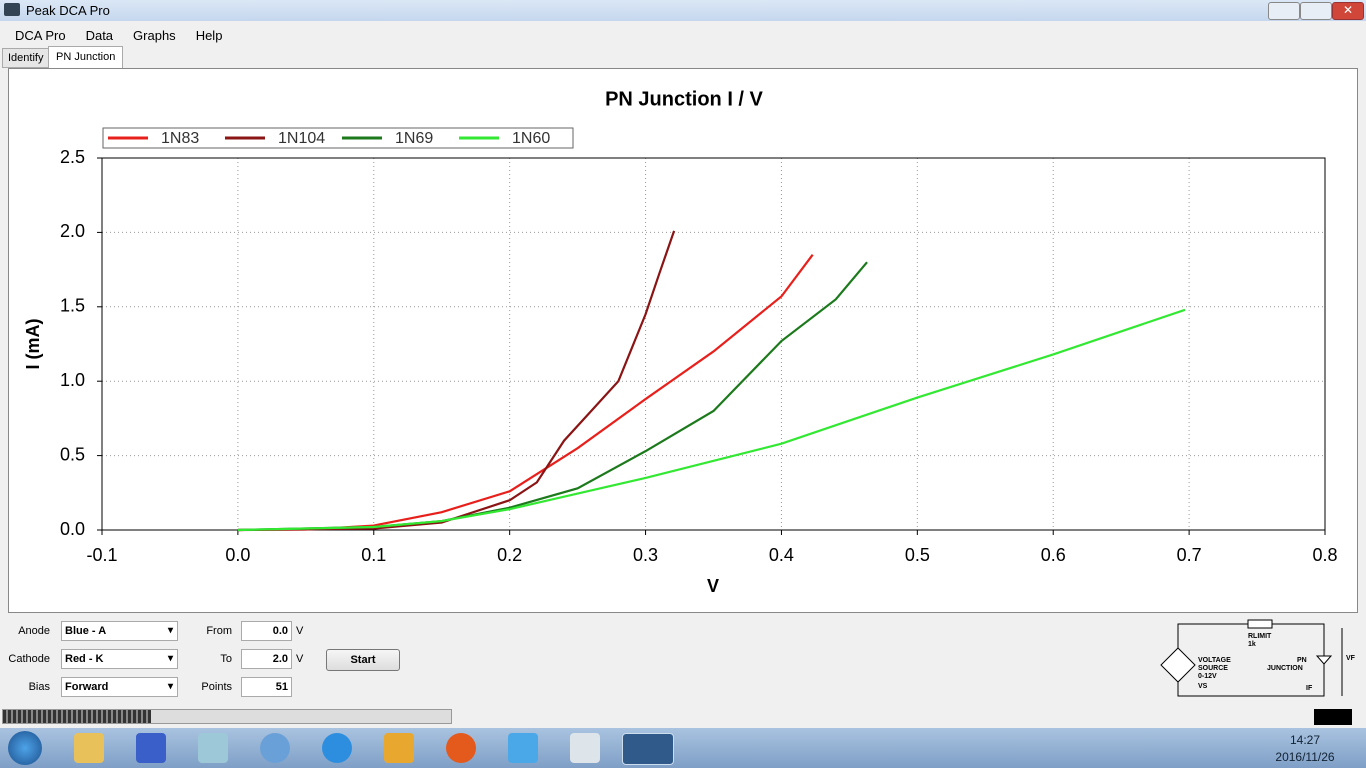  I want to click on legend-box, so click(338, 138).